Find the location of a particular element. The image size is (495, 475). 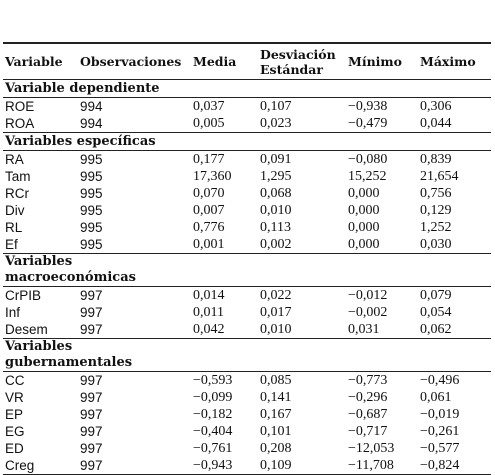

cell: Creg is located at coordinates (40, 466).